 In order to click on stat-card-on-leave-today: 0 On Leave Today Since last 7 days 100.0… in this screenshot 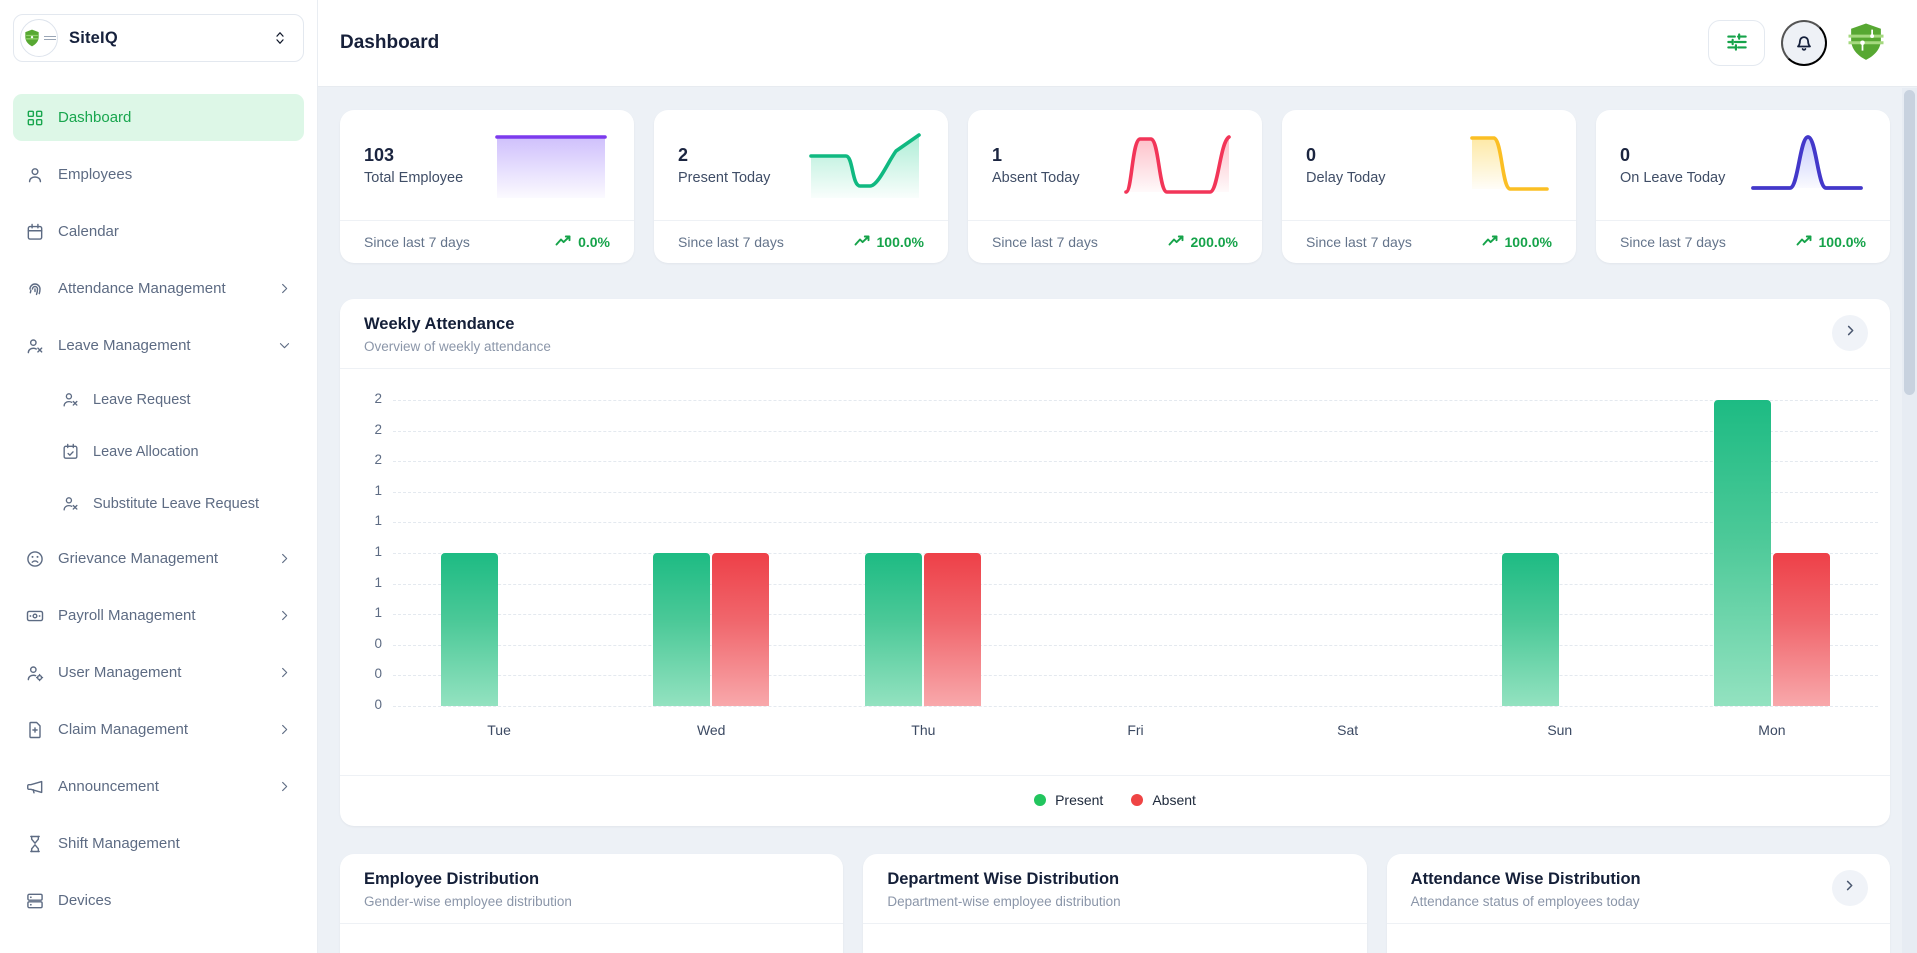, I will do `click(1743, 186)`.